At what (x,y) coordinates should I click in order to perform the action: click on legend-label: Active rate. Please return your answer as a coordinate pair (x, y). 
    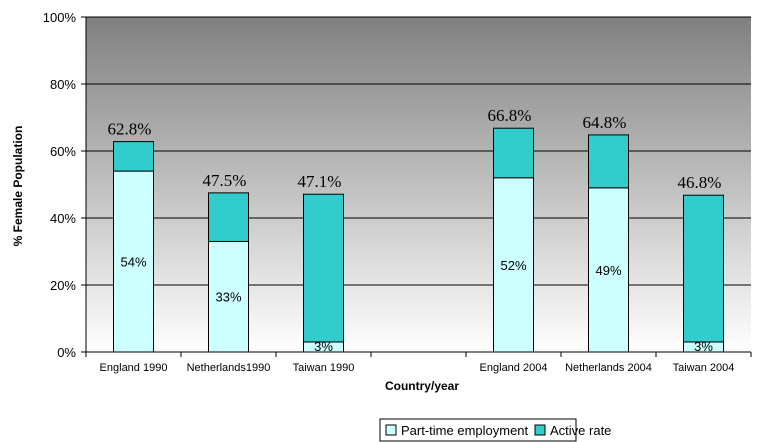
    Looking at the image, I should click on (580, 430).